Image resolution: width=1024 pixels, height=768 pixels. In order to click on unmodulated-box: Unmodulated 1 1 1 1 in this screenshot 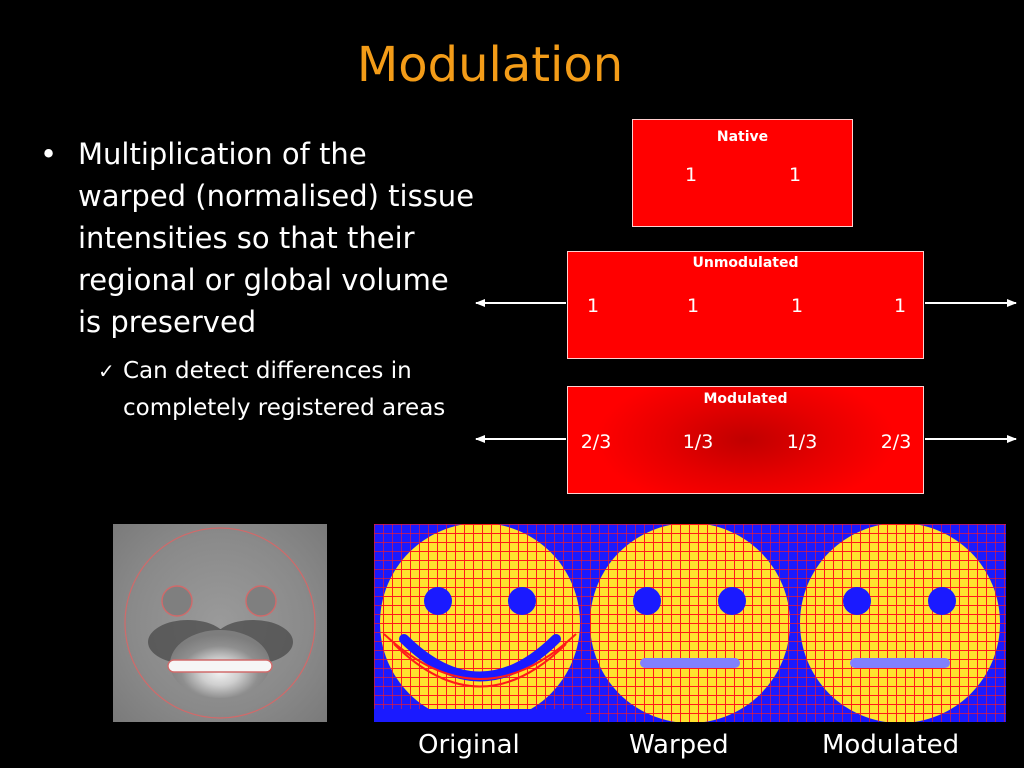, I will do `click(745, 305)`.